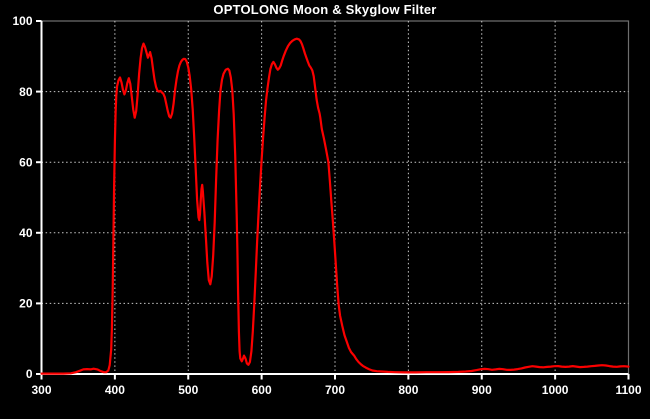 Image resolution: width=650 pixels, height=419 pixels. I want to click on x-tick-label: 1100, so click(628, 390).